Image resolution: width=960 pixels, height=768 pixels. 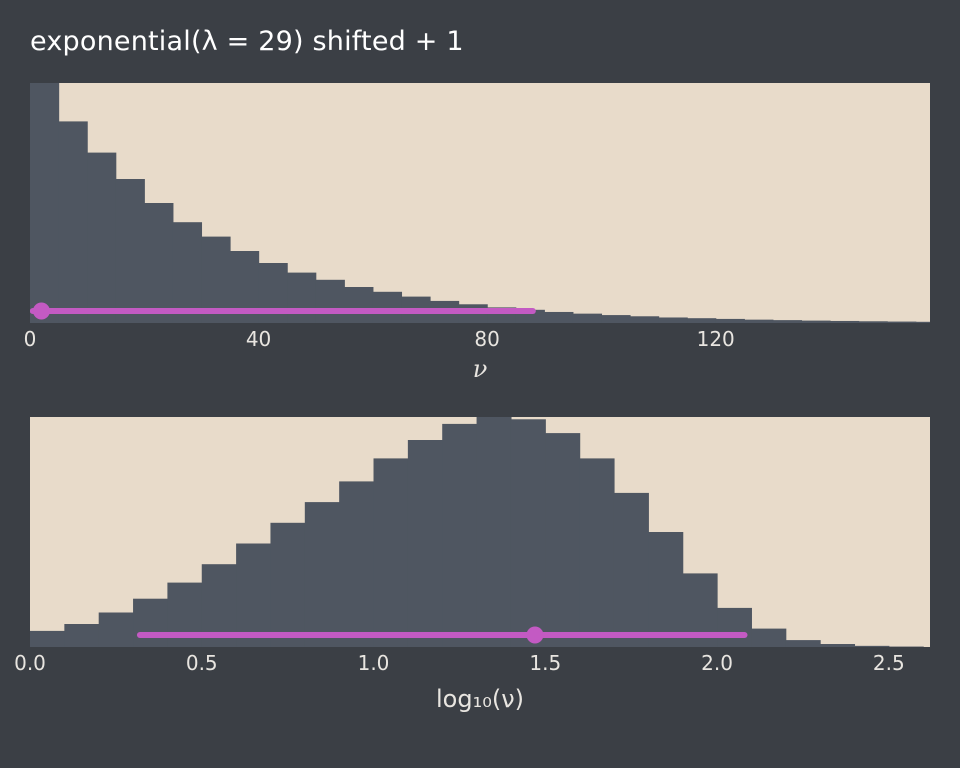 I want to click on nu-x-axis-label: ν, so click(x=480, y=369).